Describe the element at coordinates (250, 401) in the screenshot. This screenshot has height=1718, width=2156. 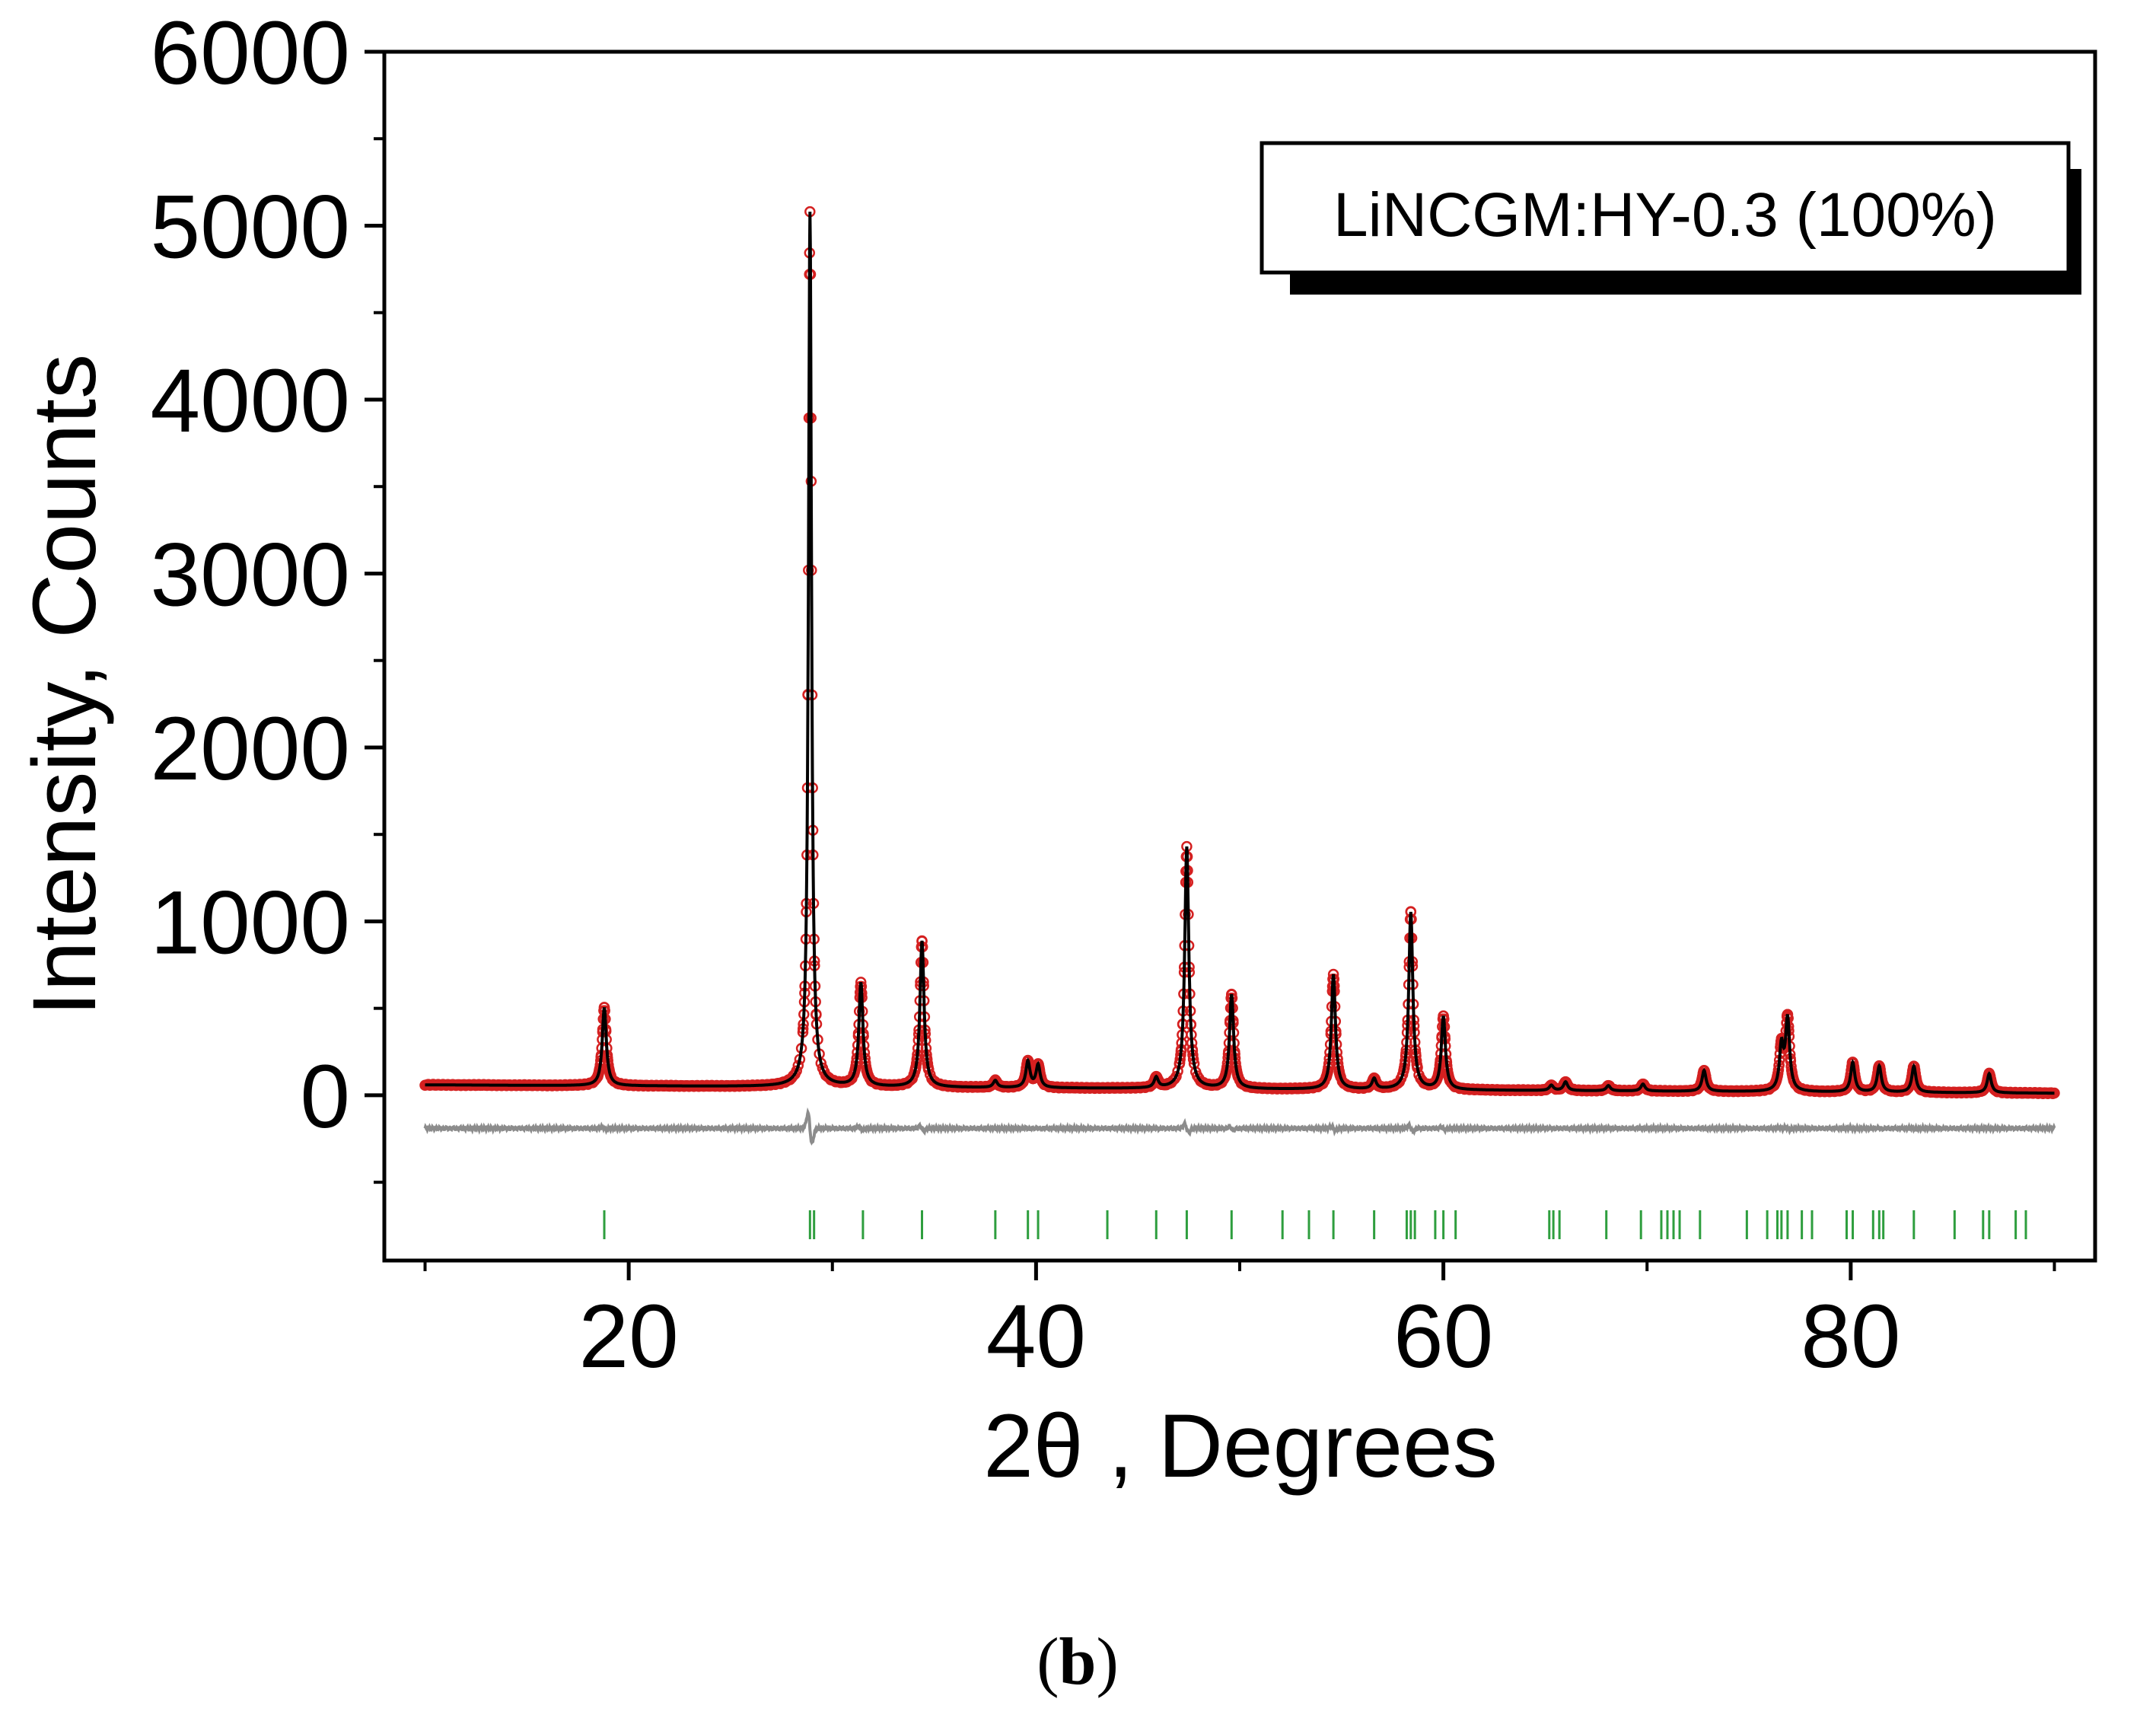
I see `y-tick-label: 4000` at that location.